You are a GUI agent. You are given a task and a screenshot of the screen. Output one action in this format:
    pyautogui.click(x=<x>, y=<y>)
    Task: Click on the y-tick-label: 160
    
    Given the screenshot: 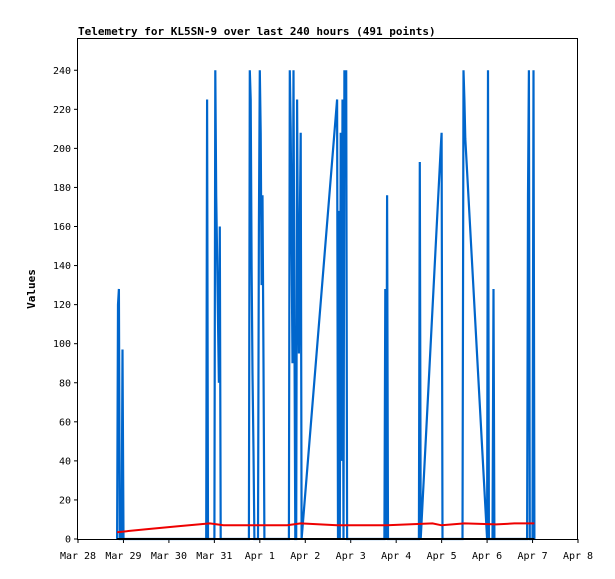 What is the action you would take?
    pyautogui.click(x=62, y=227)
    